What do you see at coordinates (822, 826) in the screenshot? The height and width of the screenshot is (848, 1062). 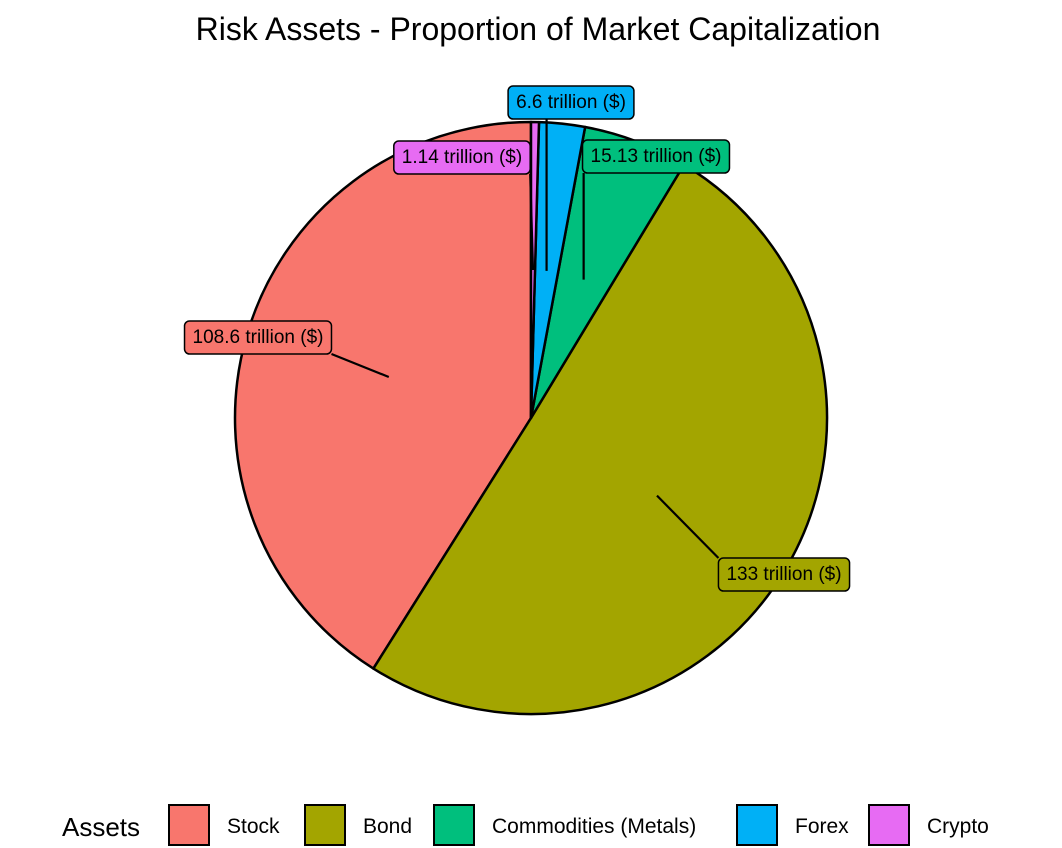 I see `legend-label-forex: Forex` at bounding box center [822, 826].